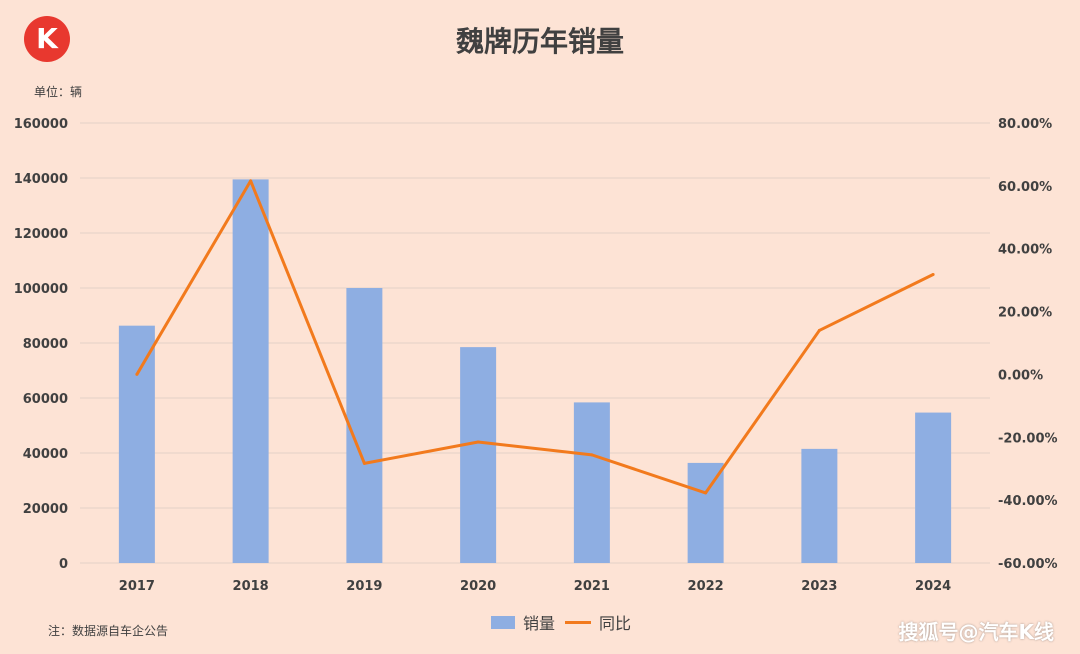 The height and width of the screenshot is (654, 1080). Describe the element at coordinates (706, 586) in the screenshot. I see `x-tick-label: 2022` at that location.